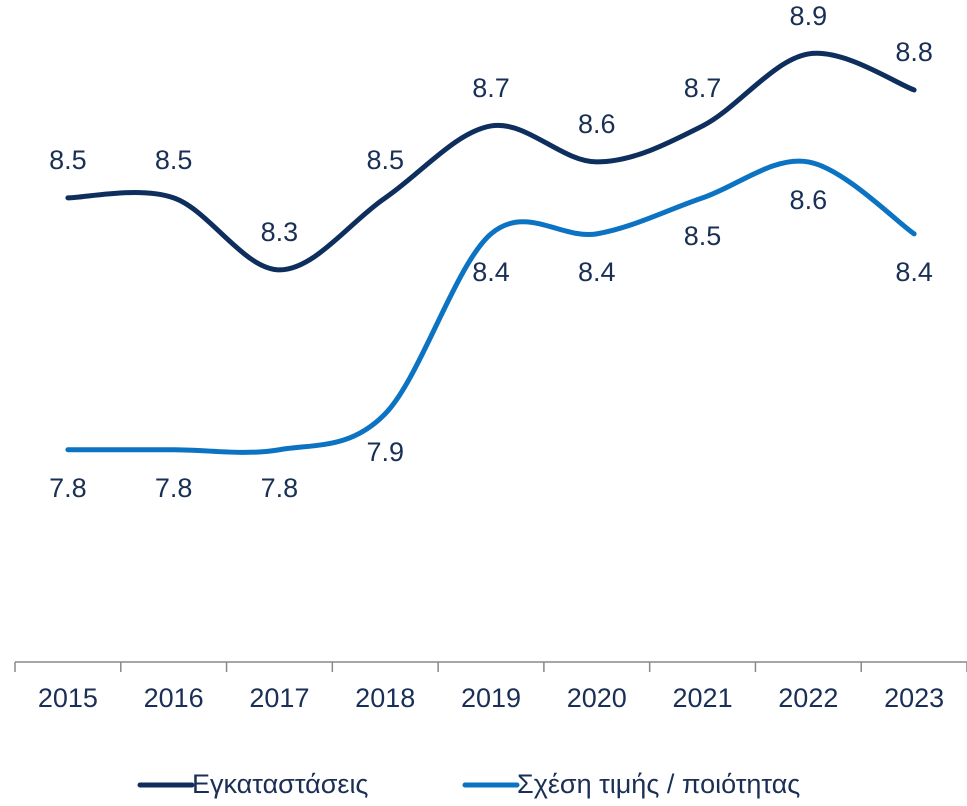  I want to click on x-tick-label: 2021, so click(703, 698).